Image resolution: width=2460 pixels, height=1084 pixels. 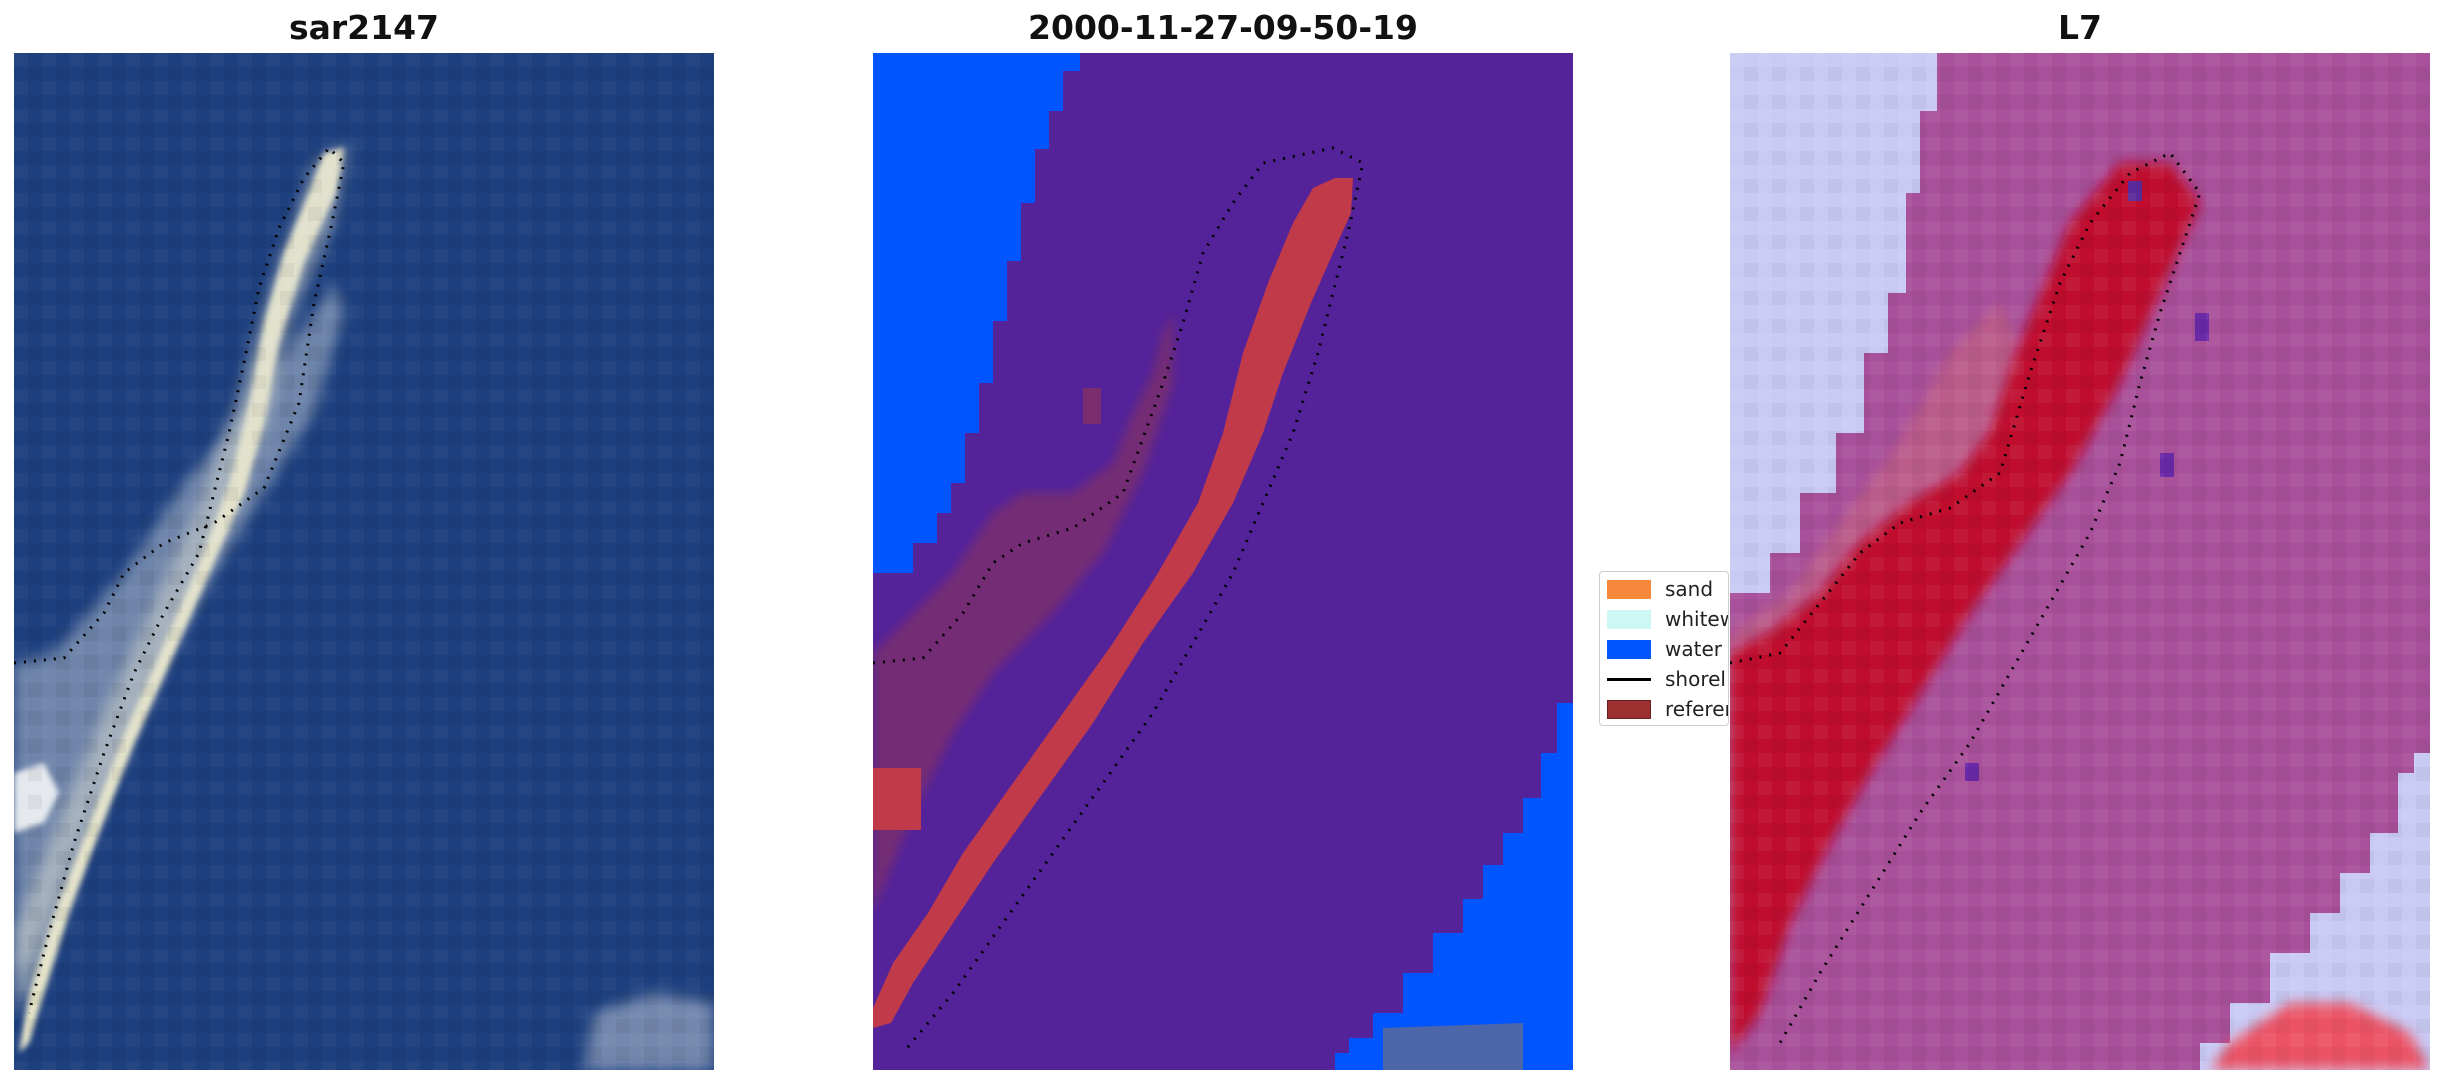 What do you see at coordinates (1660, 589) in the screenshot?
I see `legend-item-sand: sand` at bounding box center [1660, 589].